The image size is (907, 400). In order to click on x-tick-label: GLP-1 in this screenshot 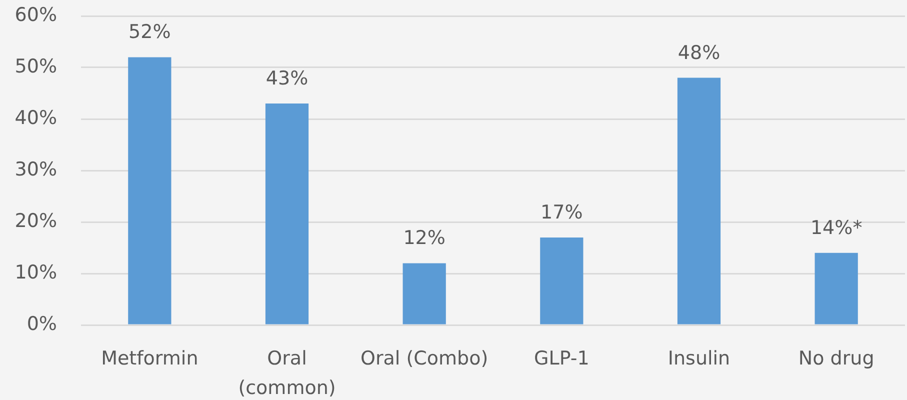, I will do `click(562, 359)`.